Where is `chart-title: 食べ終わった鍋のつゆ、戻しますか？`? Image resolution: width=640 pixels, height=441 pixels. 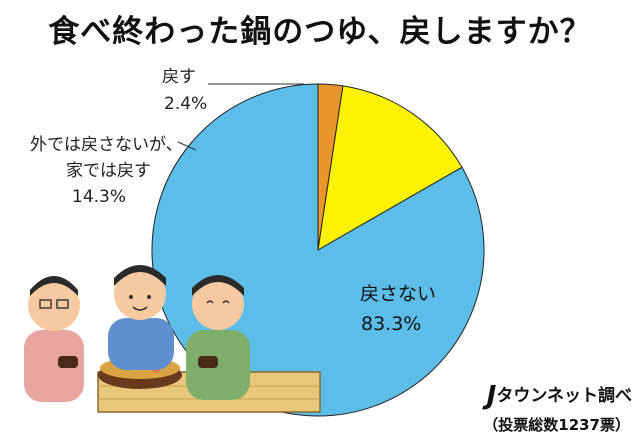
chart-title: 食べ終わった鍋のつゆ、戻しますか？ is located at coordinates (320, 32).